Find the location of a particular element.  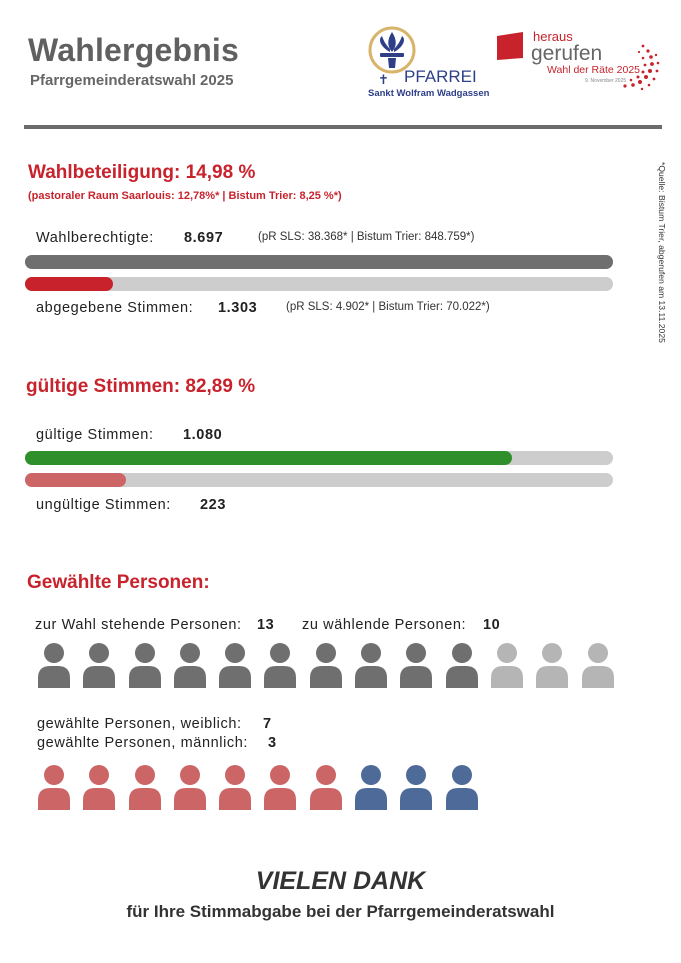

invalid-value: 223 is located at coordinates (213, 505).